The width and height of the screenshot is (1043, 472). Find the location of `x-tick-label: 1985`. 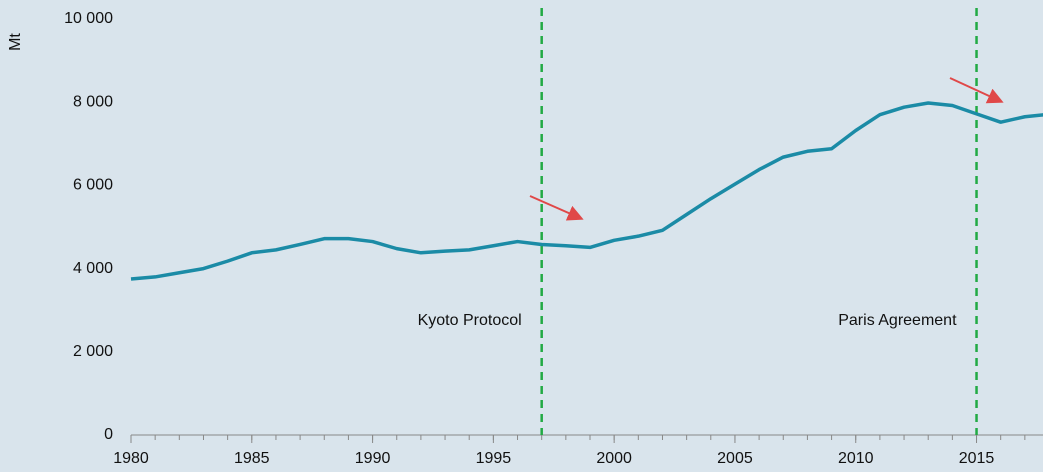

x-tick-label: 1985 is located at coordinates (252, 458).